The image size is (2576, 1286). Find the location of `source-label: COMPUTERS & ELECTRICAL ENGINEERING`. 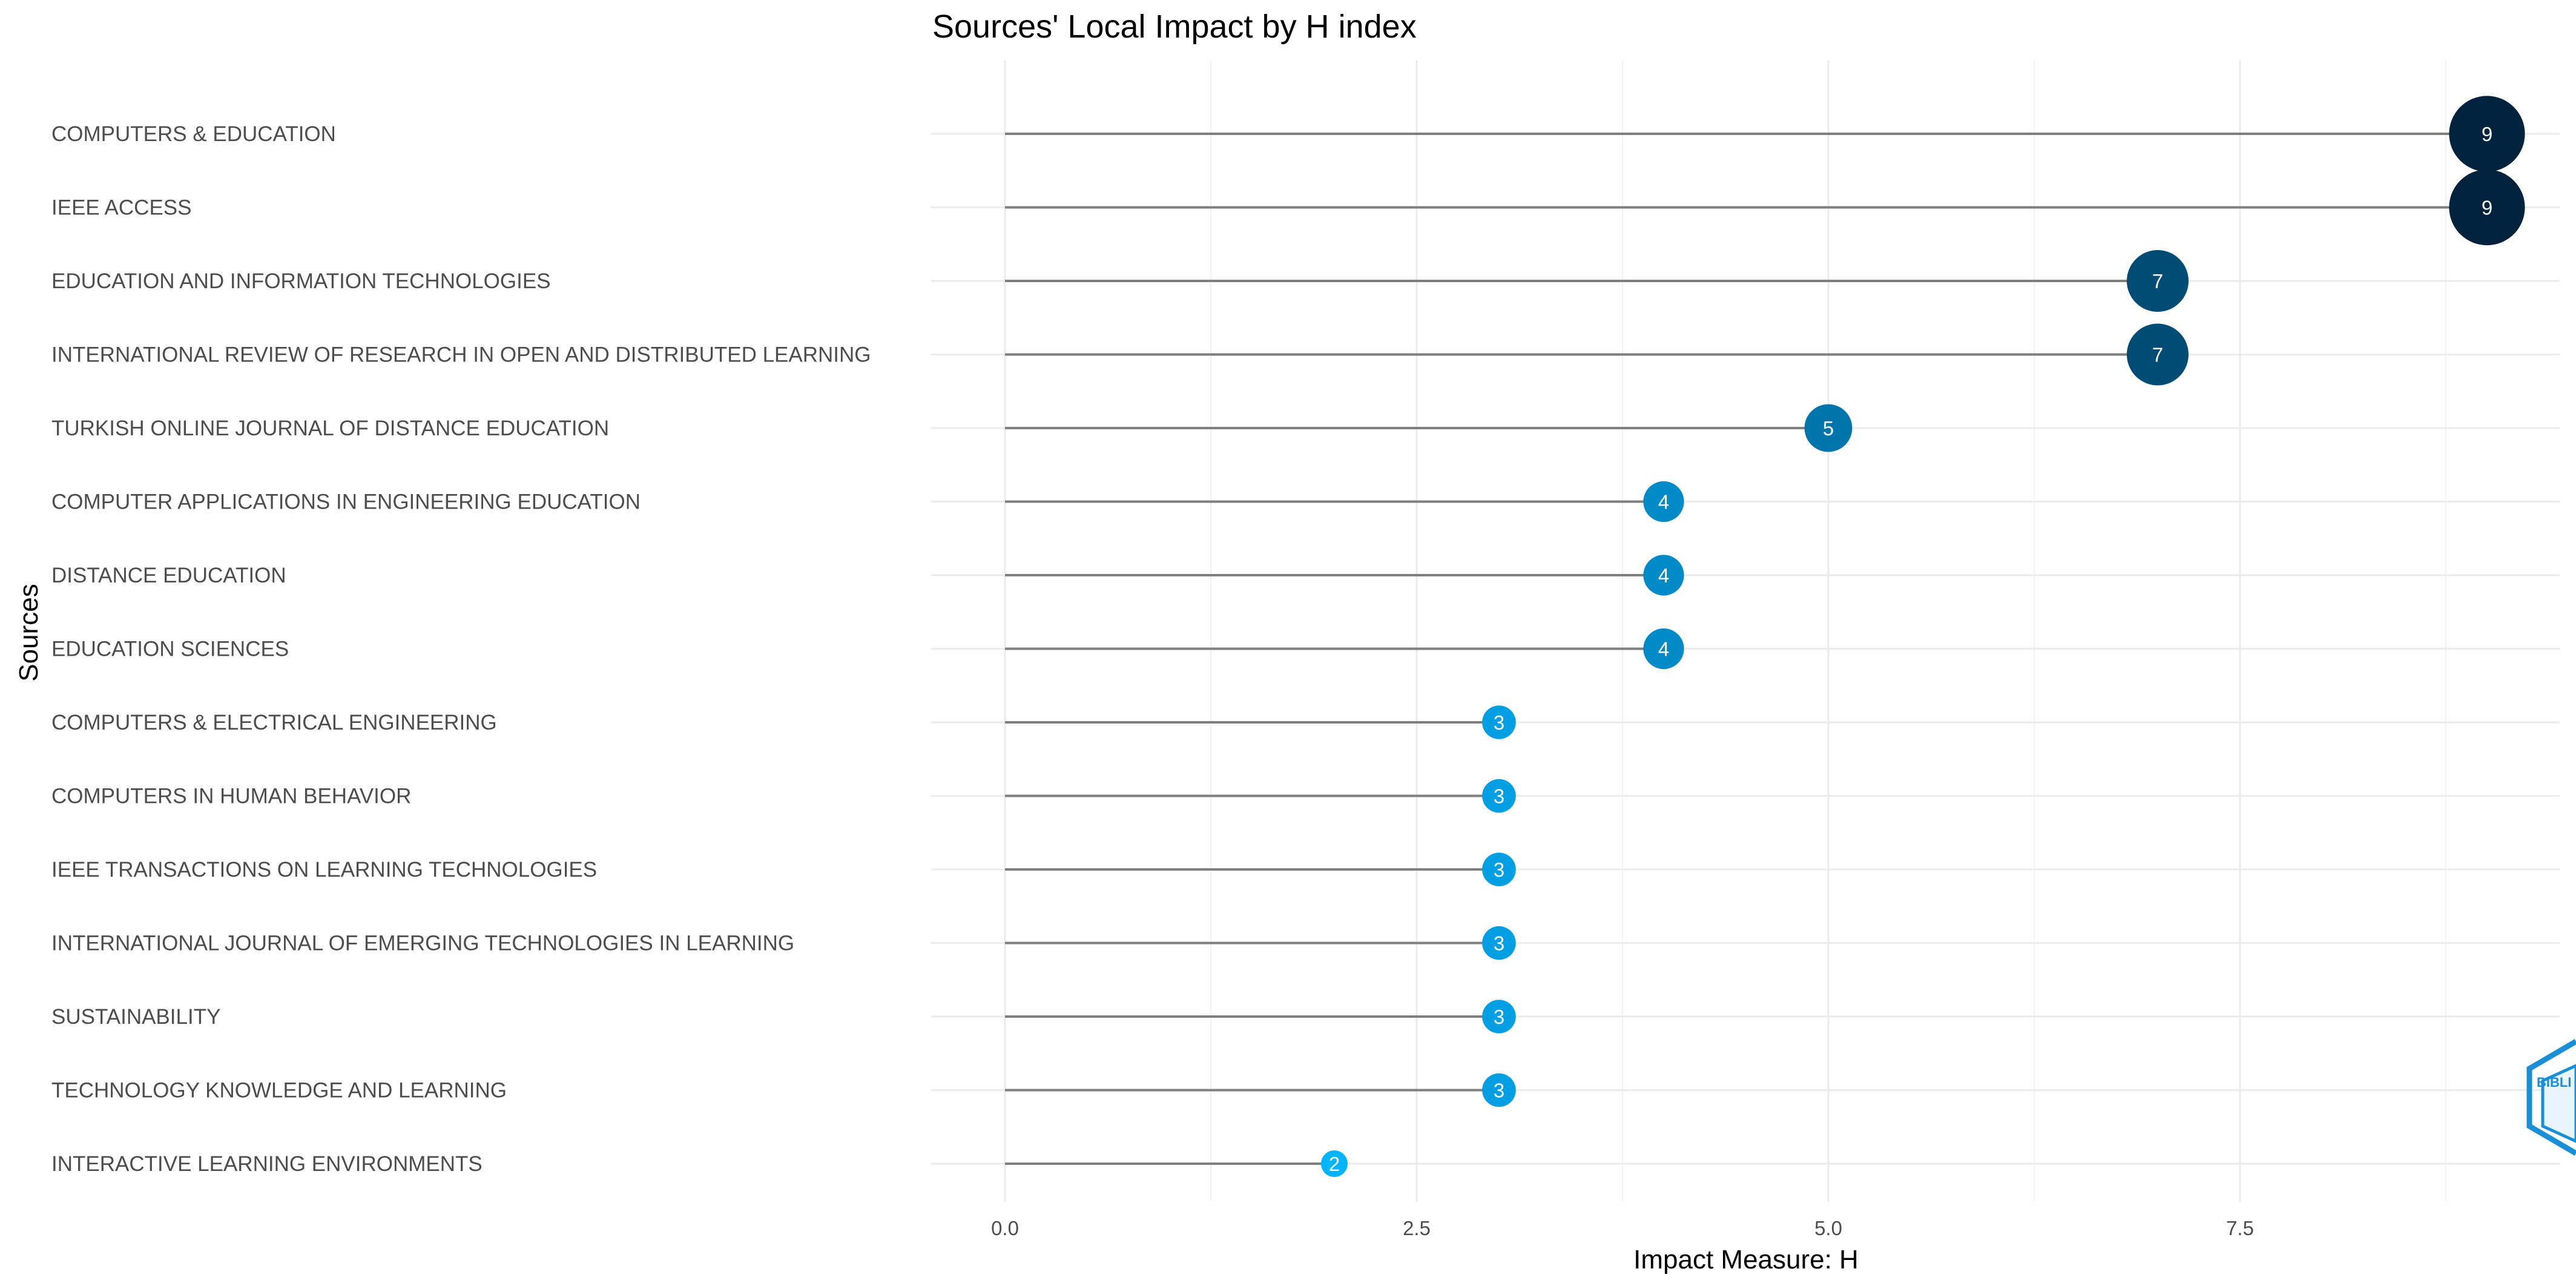

source-label: COMPUTERS & ELECTRICAL ENGINEERING is located at coordinates (274, 722).